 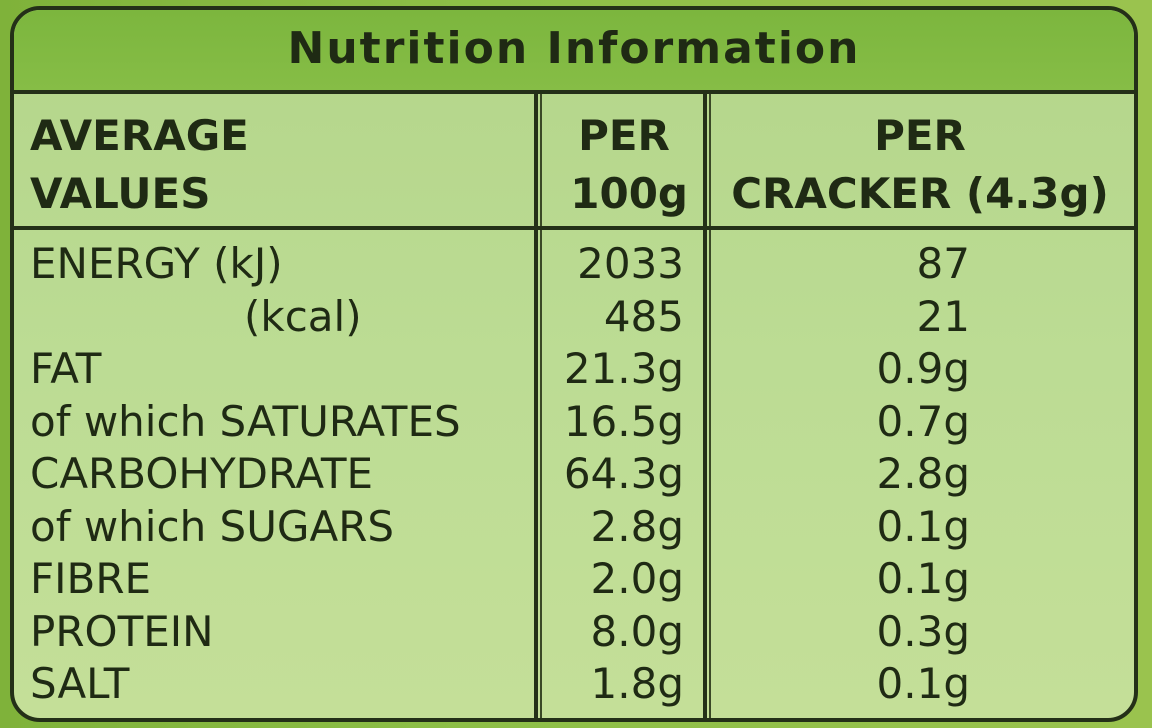 I want to click on per-cracker-value: 2.8g, so click(x=923, y=473).